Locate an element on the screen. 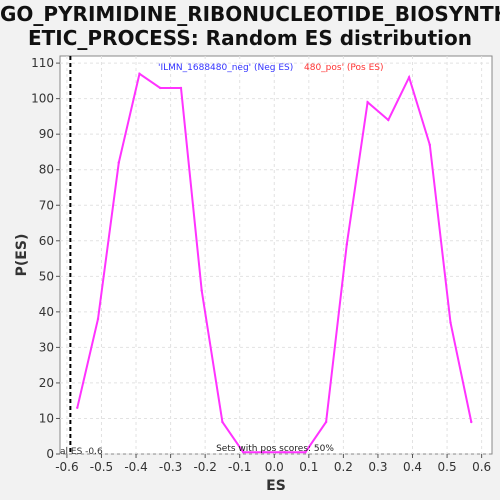 The width and height of the screenshot is (500, 500). y-tick-label: 0 is located at coordinates (50, 454).